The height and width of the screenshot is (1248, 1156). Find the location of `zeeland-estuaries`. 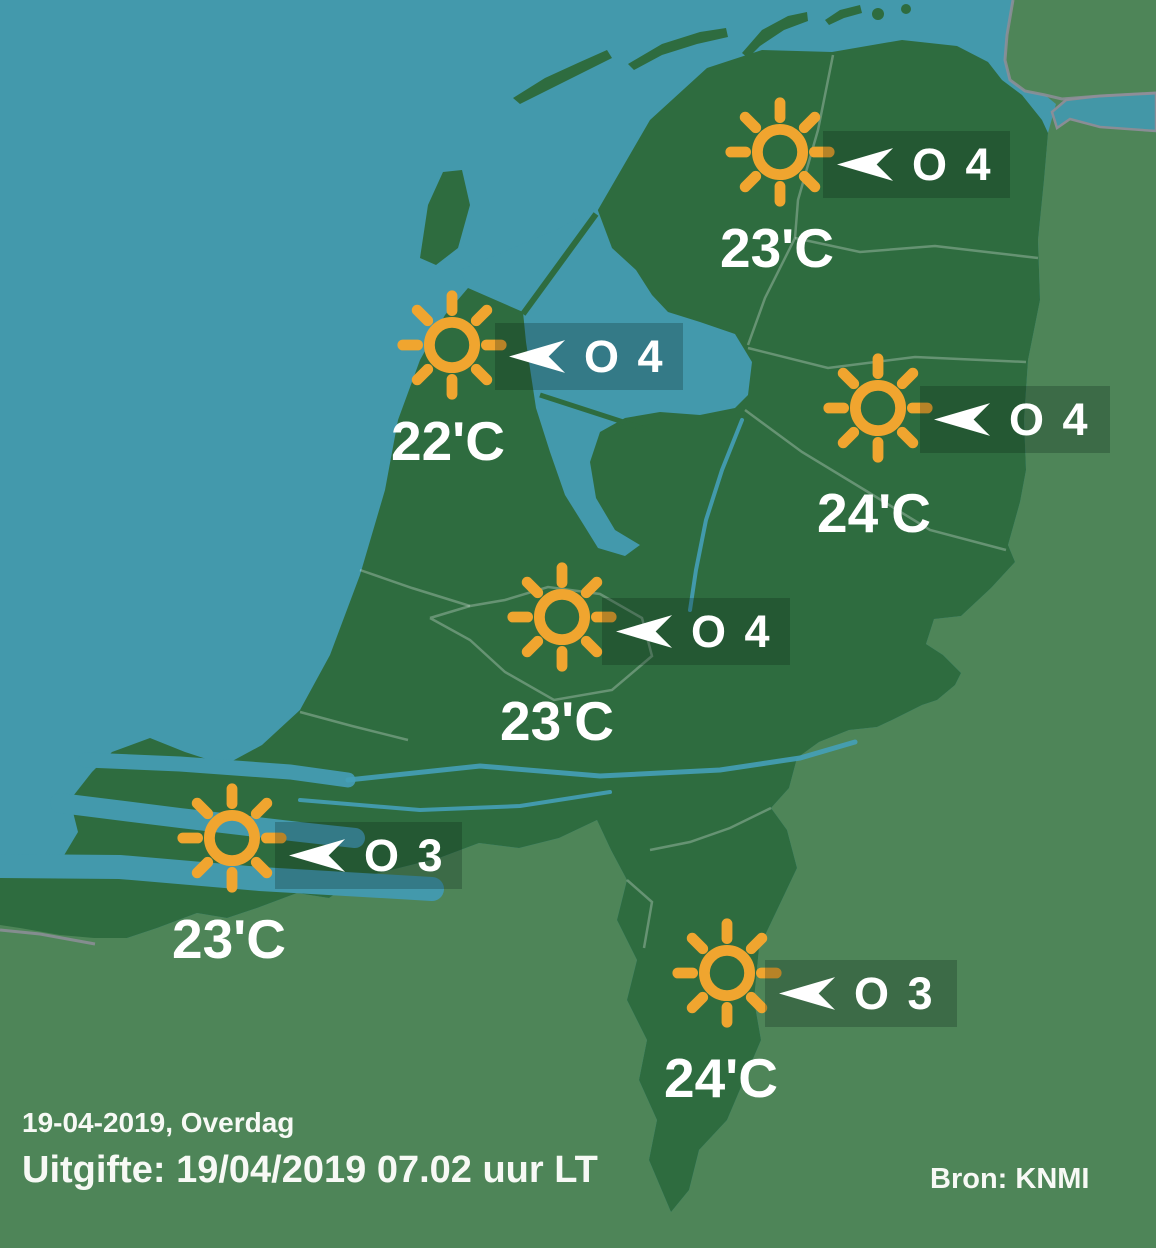

zeeland-estuaries is located at coordinates (222, 826).